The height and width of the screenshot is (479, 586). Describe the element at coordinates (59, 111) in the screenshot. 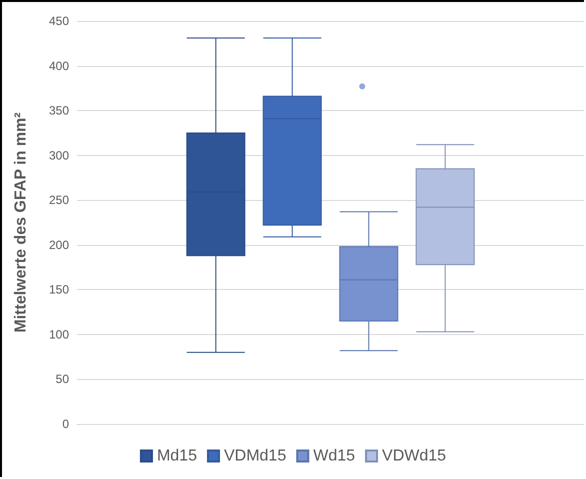

I see `y-tick-label: 350` at that location.